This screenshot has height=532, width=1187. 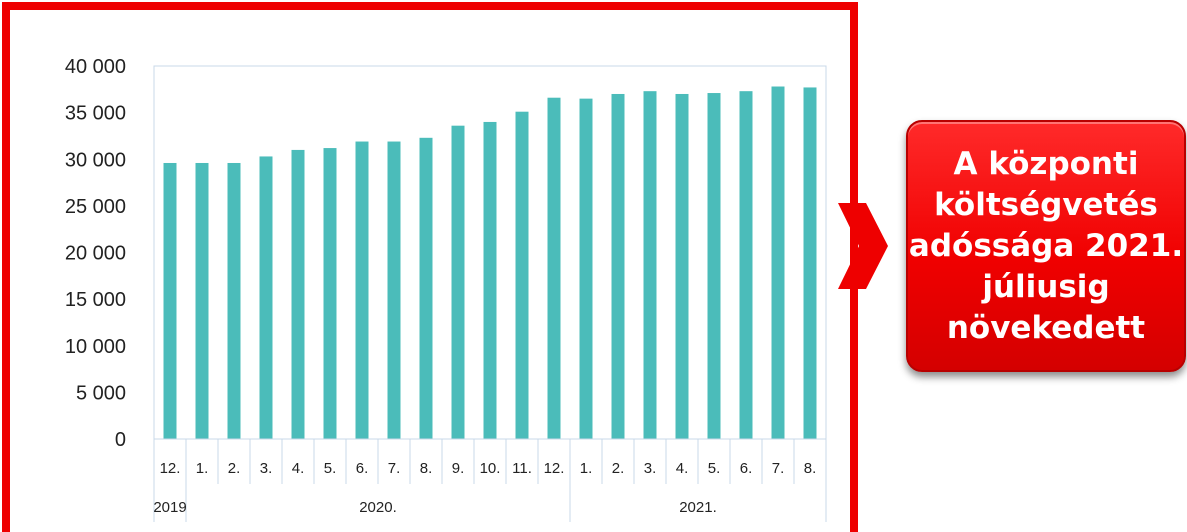 What do you see at coordinates (378, 507) in the screenshot?
I see `year-label: 2020.` at bounding box center [378, 507].